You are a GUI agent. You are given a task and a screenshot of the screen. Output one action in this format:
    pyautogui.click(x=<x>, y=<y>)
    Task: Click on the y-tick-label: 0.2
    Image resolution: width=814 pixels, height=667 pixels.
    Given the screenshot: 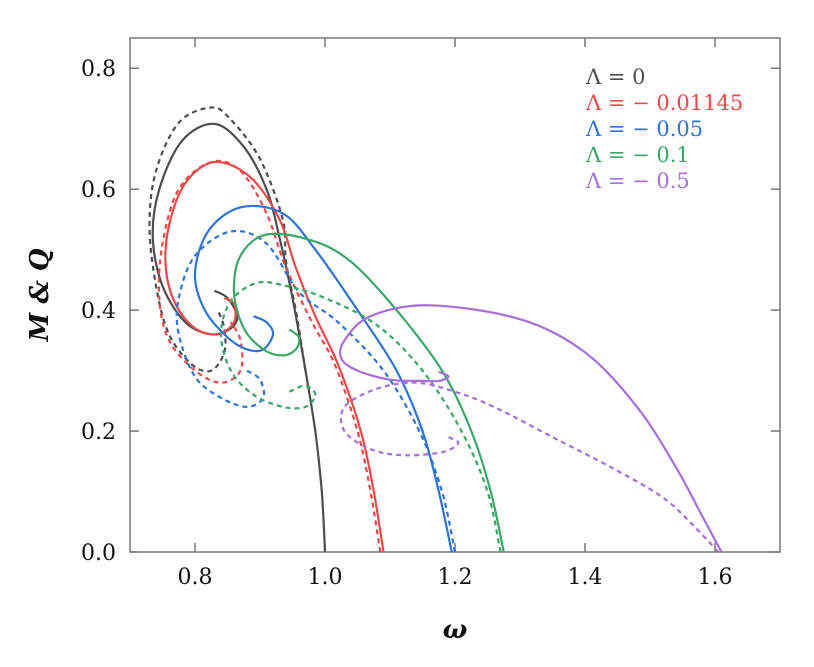 What is the action you would take?
    pyautogui.click(x=98, y=432)
    